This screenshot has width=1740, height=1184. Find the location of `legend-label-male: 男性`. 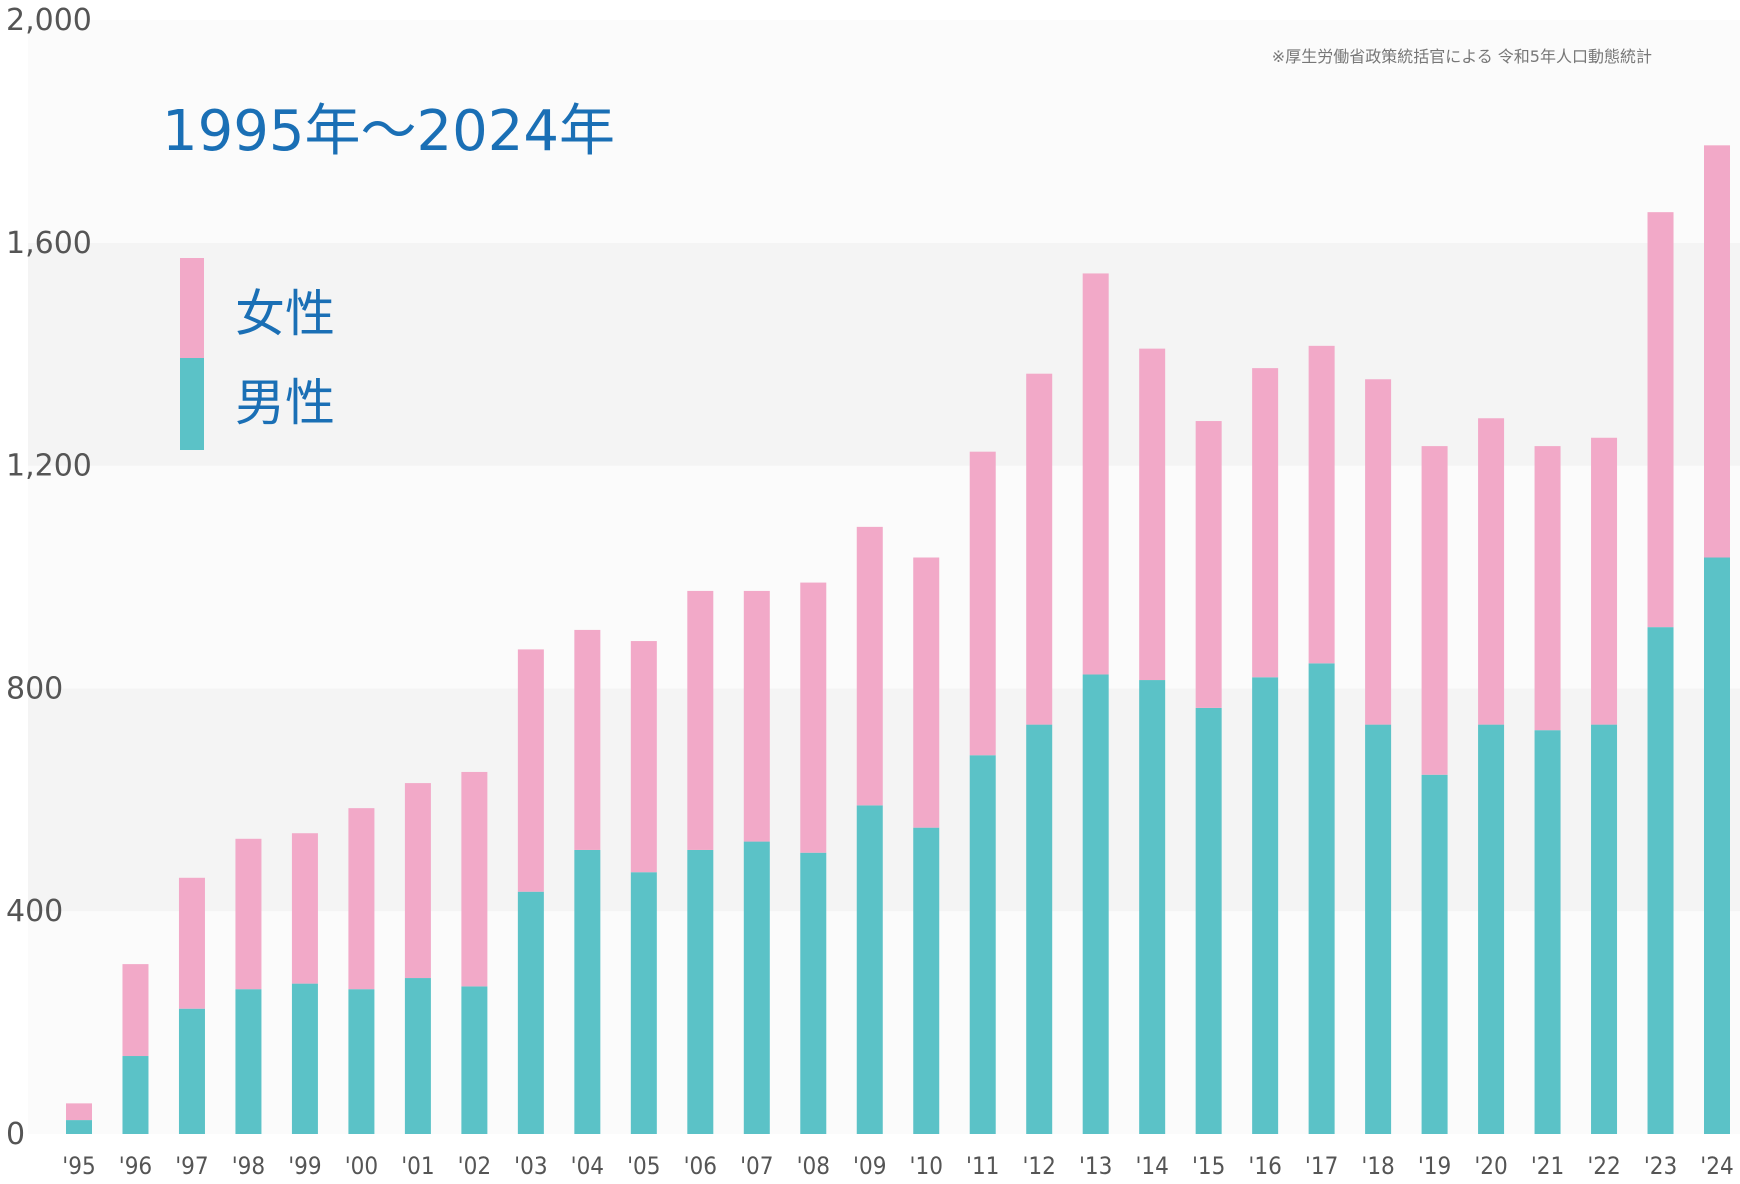

legend-label-male: 男性 is located at coordinates (285, 403).